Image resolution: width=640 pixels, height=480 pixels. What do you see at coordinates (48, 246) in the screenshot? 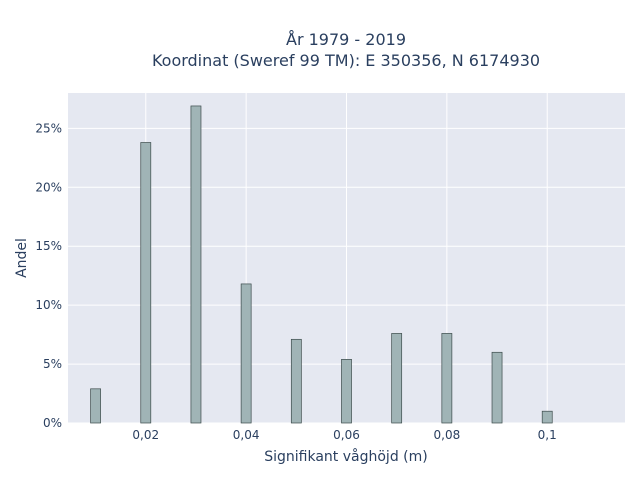
I see `y-tick-label: 15%` at bounding box center [48, 246].